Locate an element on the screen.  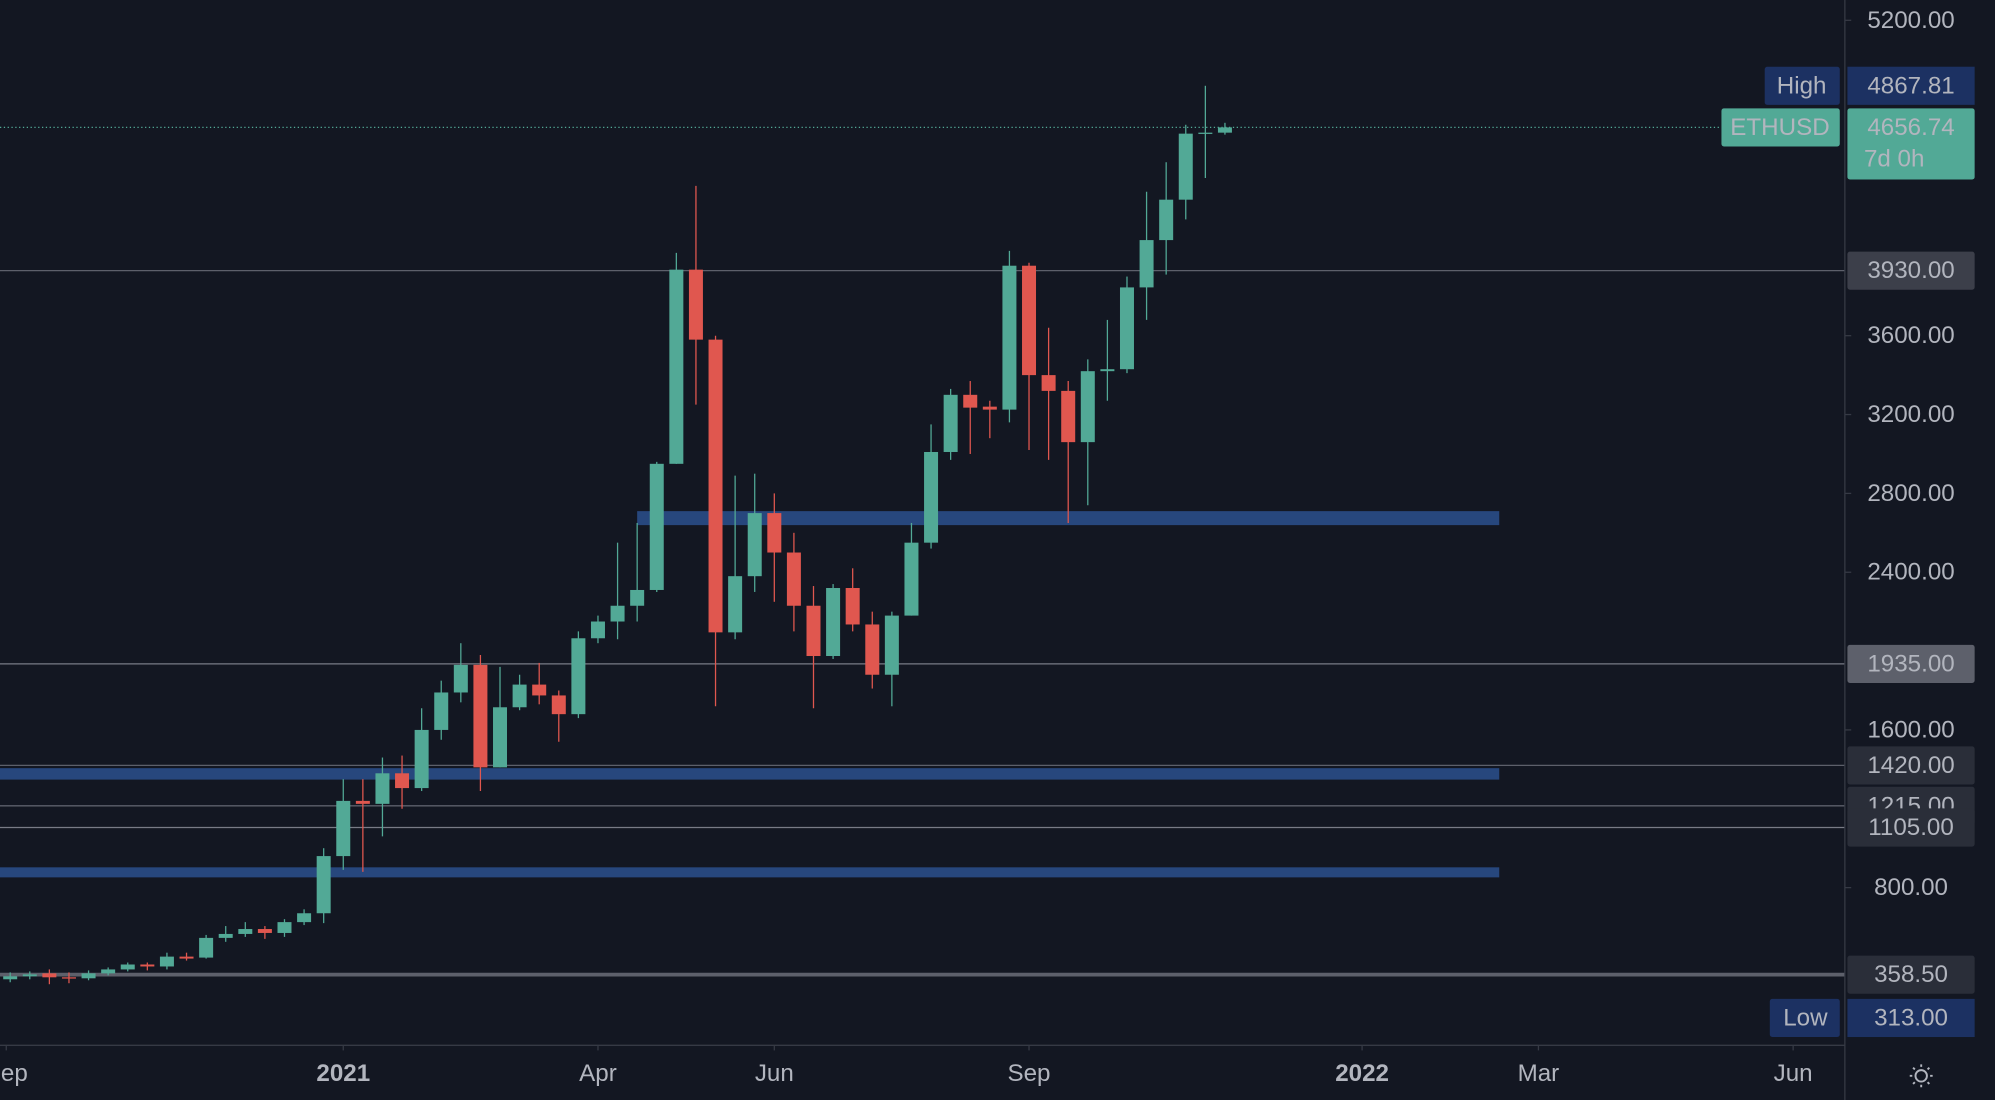
x-tick-label: 2022 is located at coordinates (1362, 1073).